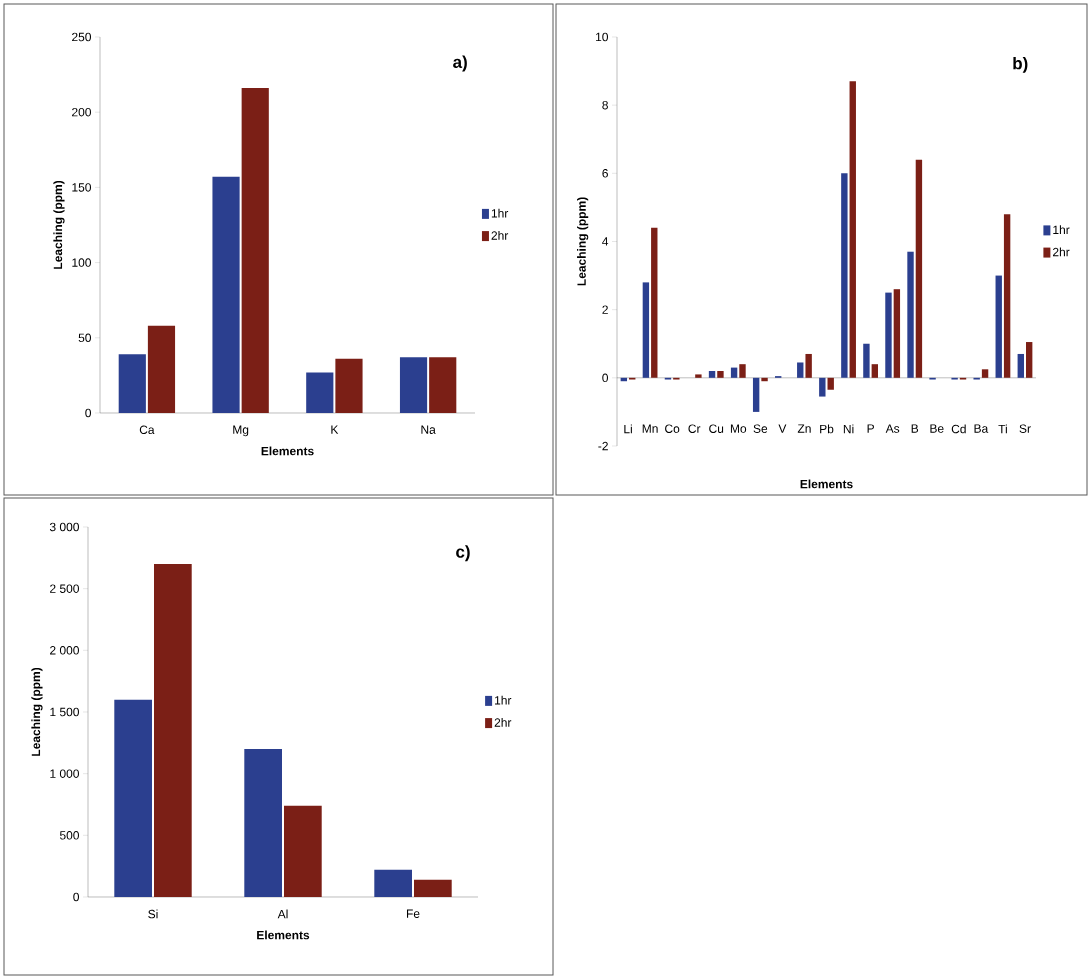  What do you see at coordinates (892, 428) in the screenshot?
I see `x-tick-label: As` at bounding box center [892, 428].